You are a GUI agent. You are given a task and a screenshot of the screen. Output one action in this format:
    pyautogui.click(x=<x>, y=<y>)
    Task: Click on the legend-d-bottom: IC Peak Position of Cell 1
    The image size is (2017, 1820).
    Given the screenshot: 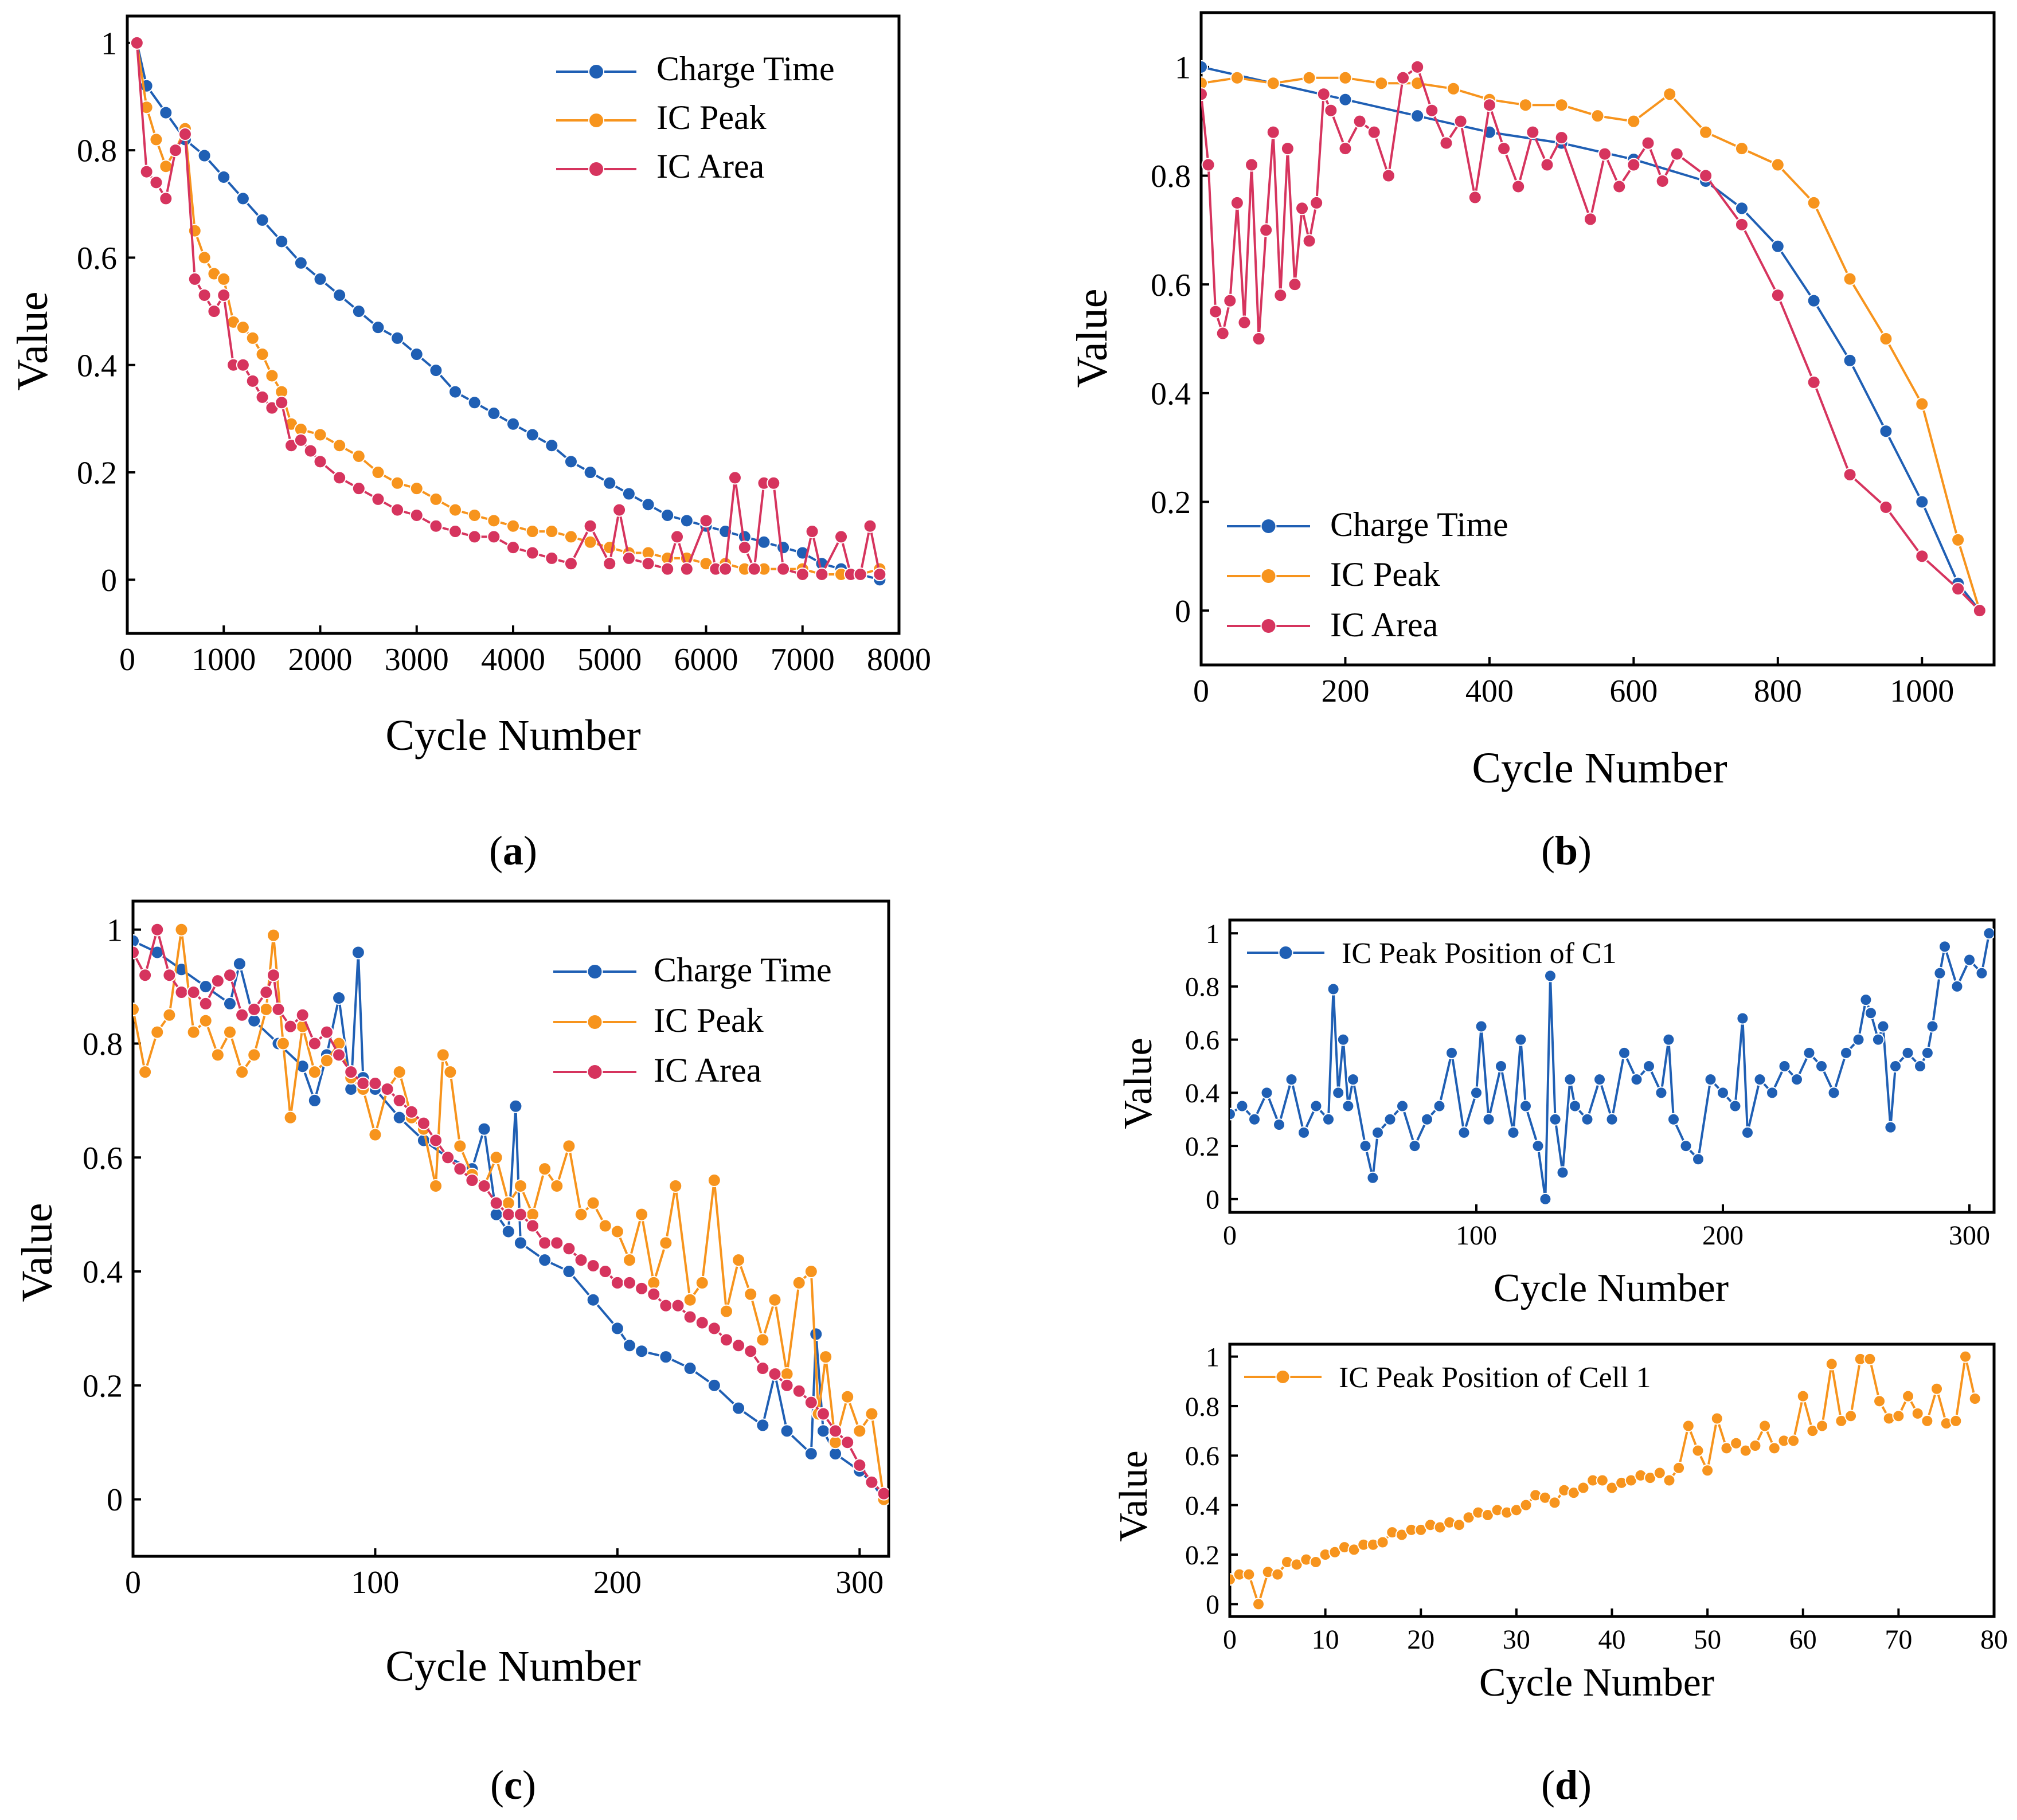 What is the action you would take?
    pyautogui.click(x=1448, y=1378)
    